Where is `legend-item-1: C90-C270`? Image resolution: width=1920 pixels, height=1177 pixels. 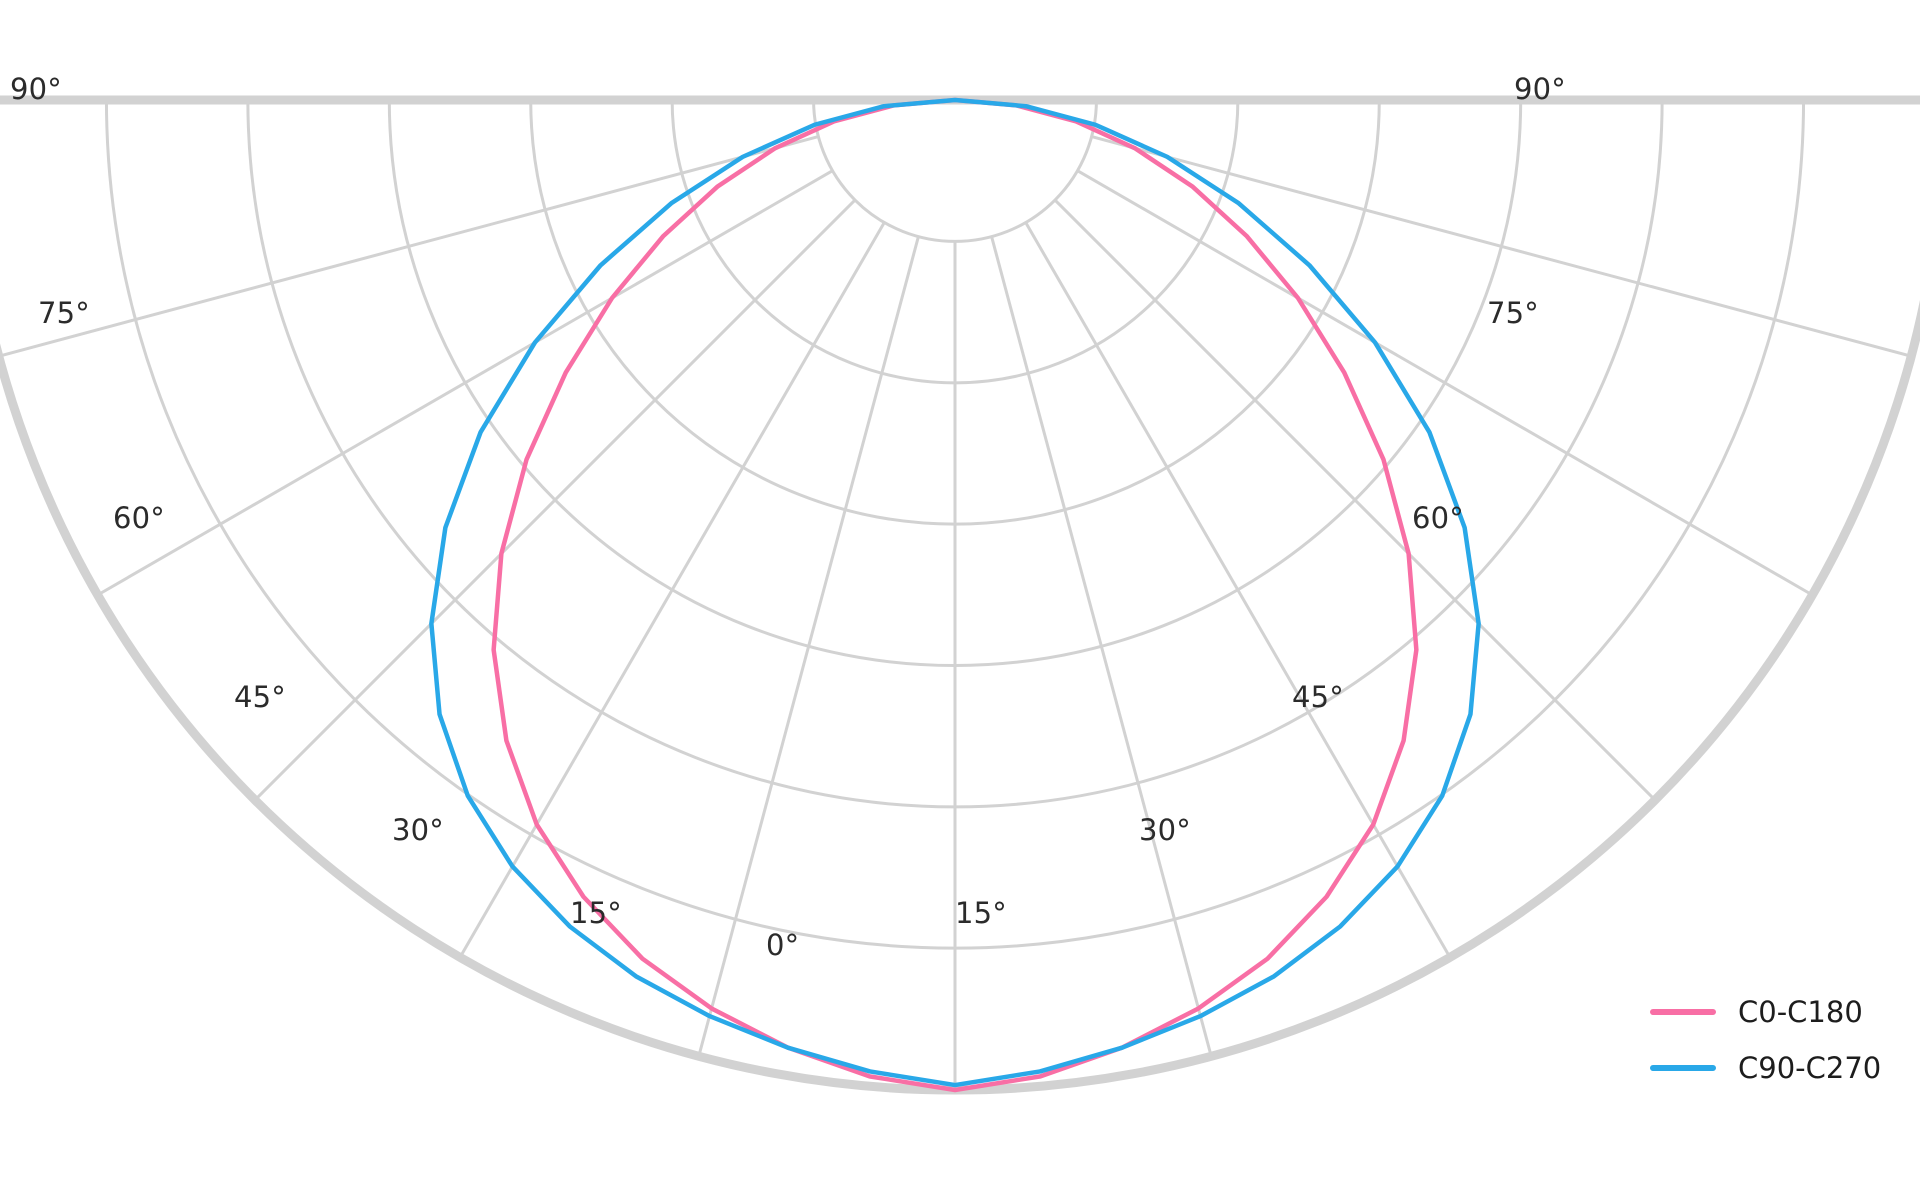
legend-item-1: C90-C270 is located at coordinates (1765, 1068).